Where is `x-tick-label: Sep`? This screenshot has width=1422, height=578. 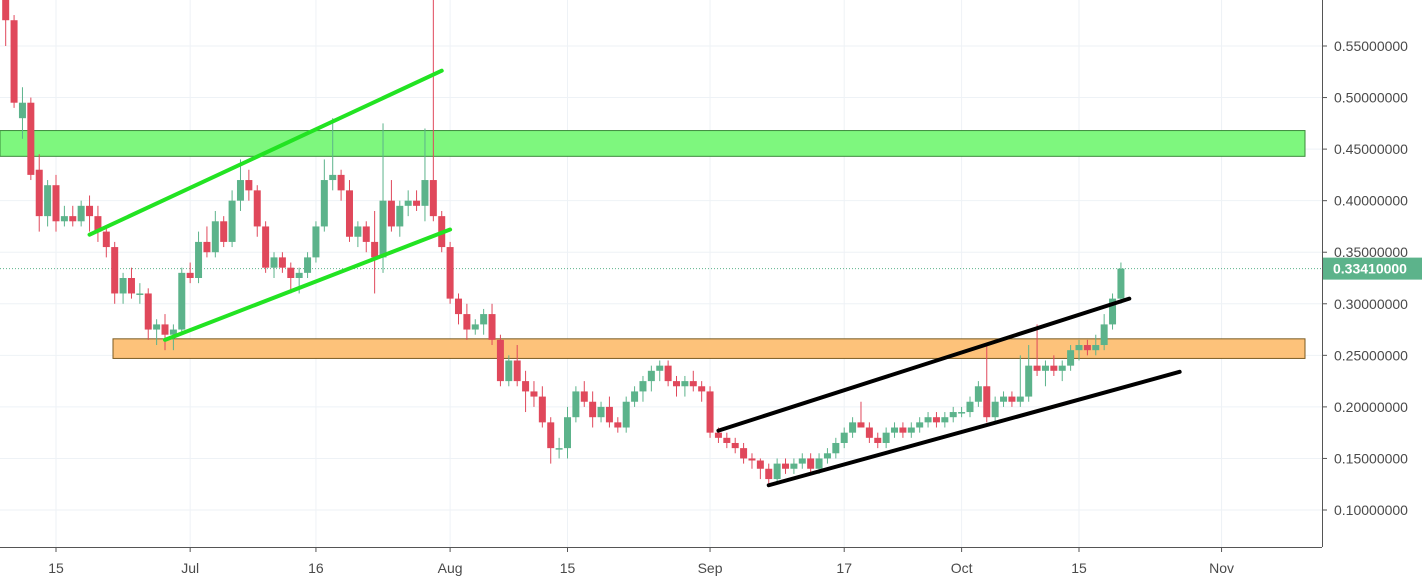
x-tick-label: Sep is located at coordinates (710, 568).